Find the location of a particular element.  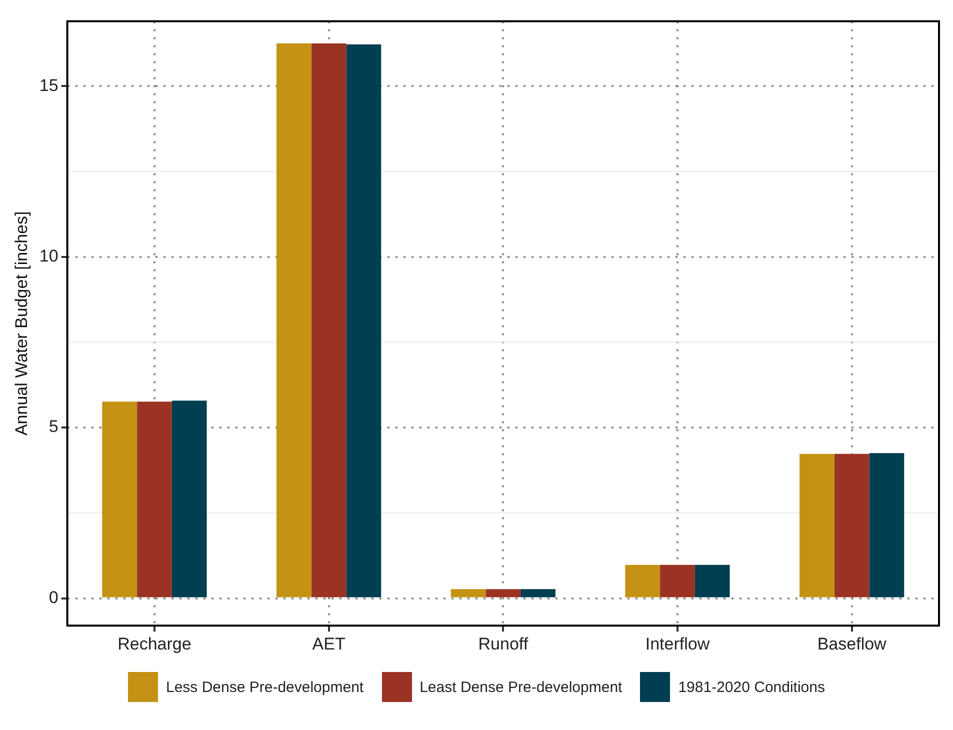

y-tick-label: 15 is located at coordinates (48, 85).